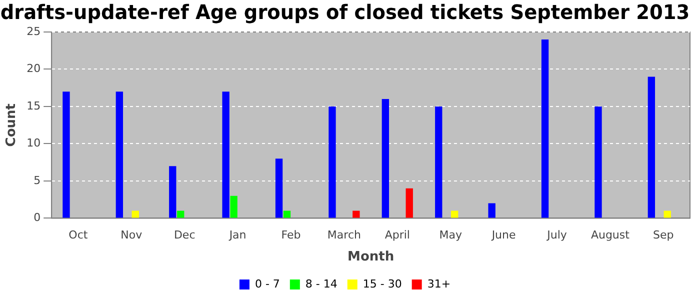 The height and width of the screenshot is (300, 700). What do you see at coordinates (397, 235) in the screenshot?
I see `x-tick-label: April` at bounding box center [397, 235].